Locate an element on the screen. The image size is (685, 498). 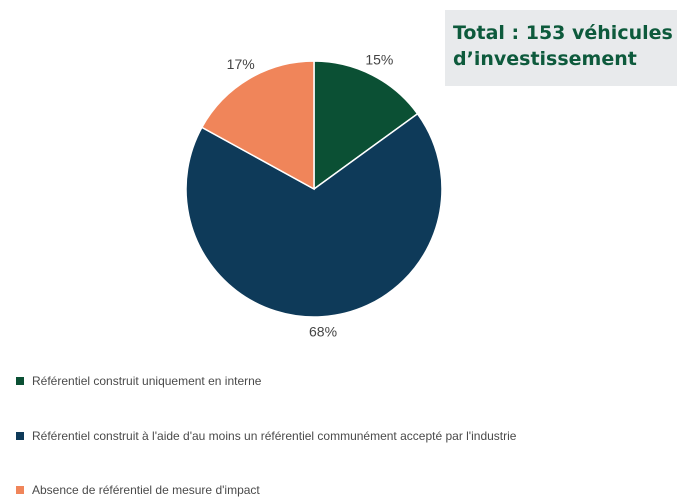
legend-swatch-none is located at coordinates (20, 490).